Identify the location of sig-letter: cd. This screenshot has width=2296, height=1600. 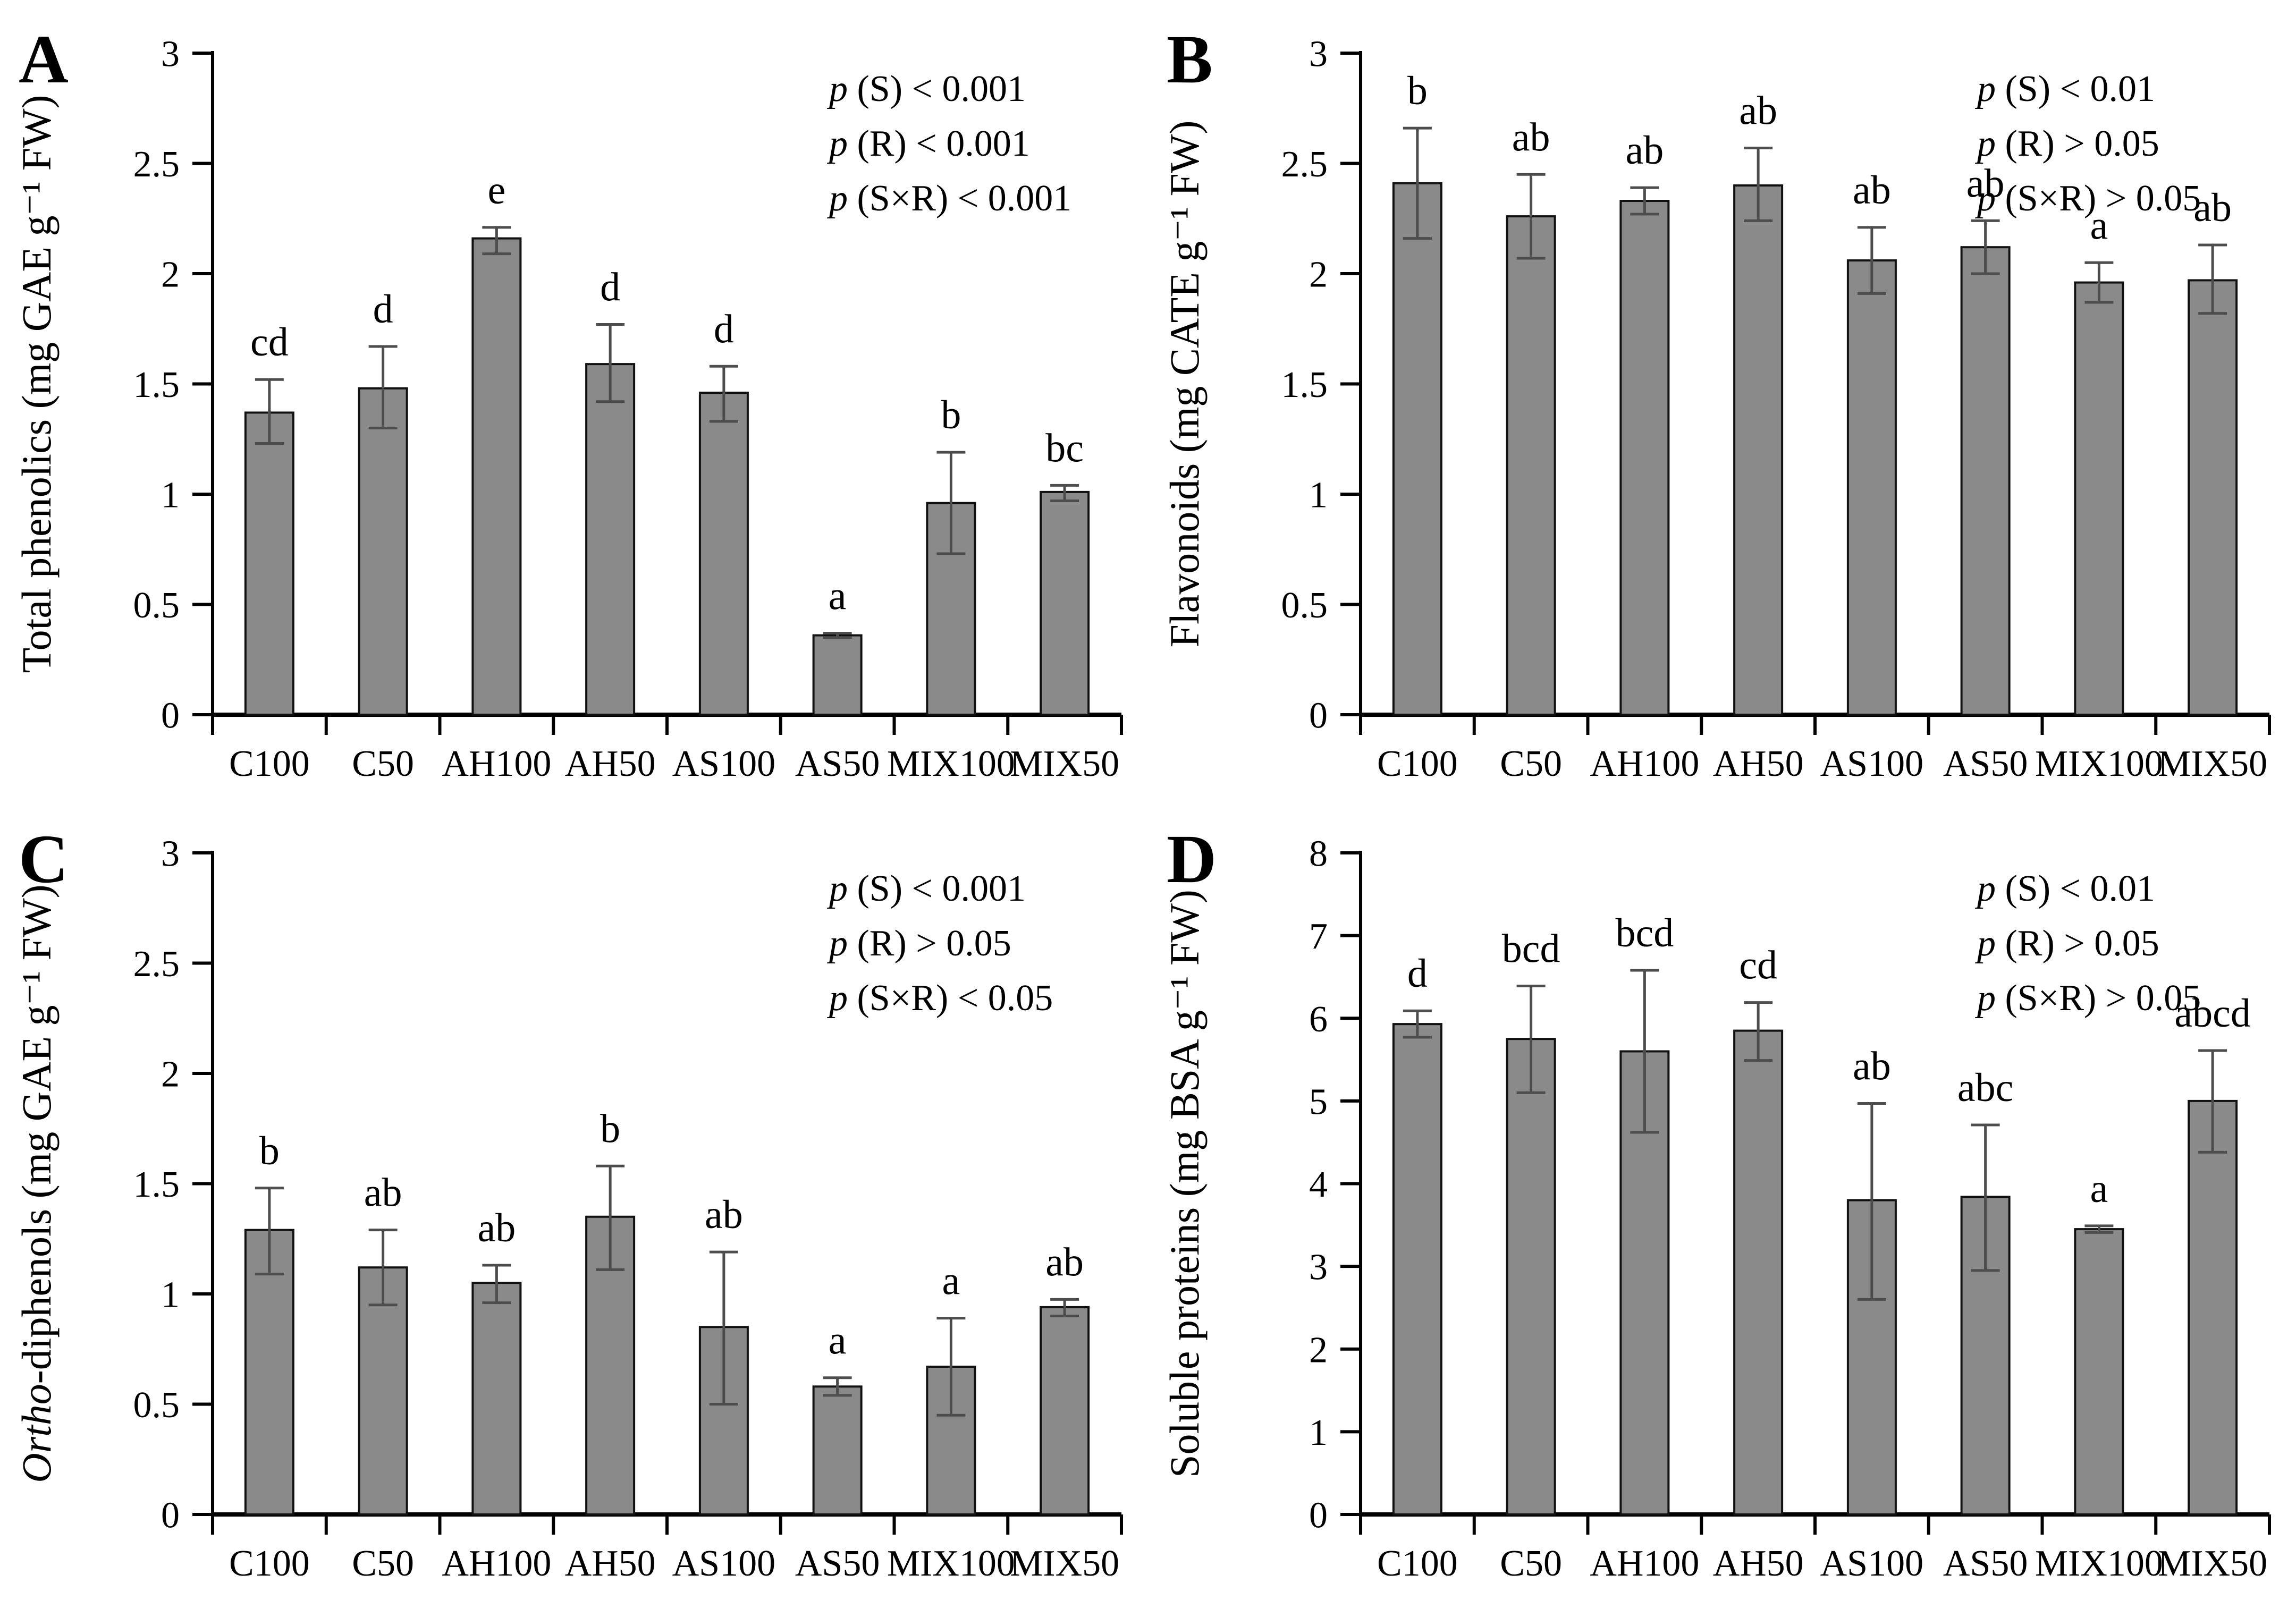
(269, 342).